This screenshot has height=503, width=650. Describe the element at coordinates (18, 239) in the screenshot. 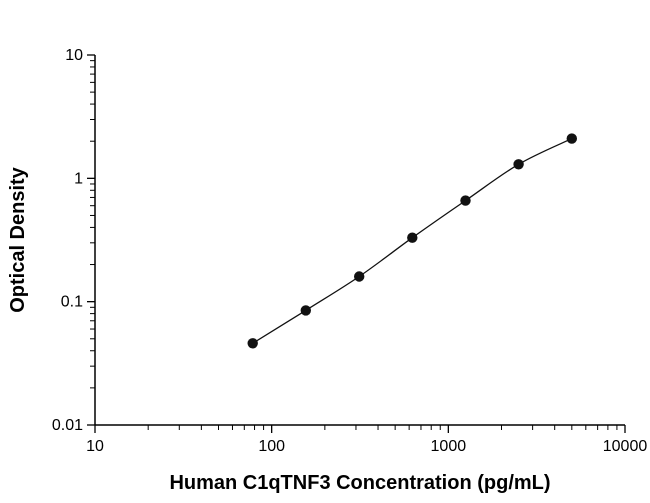

I see `y-axis-title: Optical Density` at that location.